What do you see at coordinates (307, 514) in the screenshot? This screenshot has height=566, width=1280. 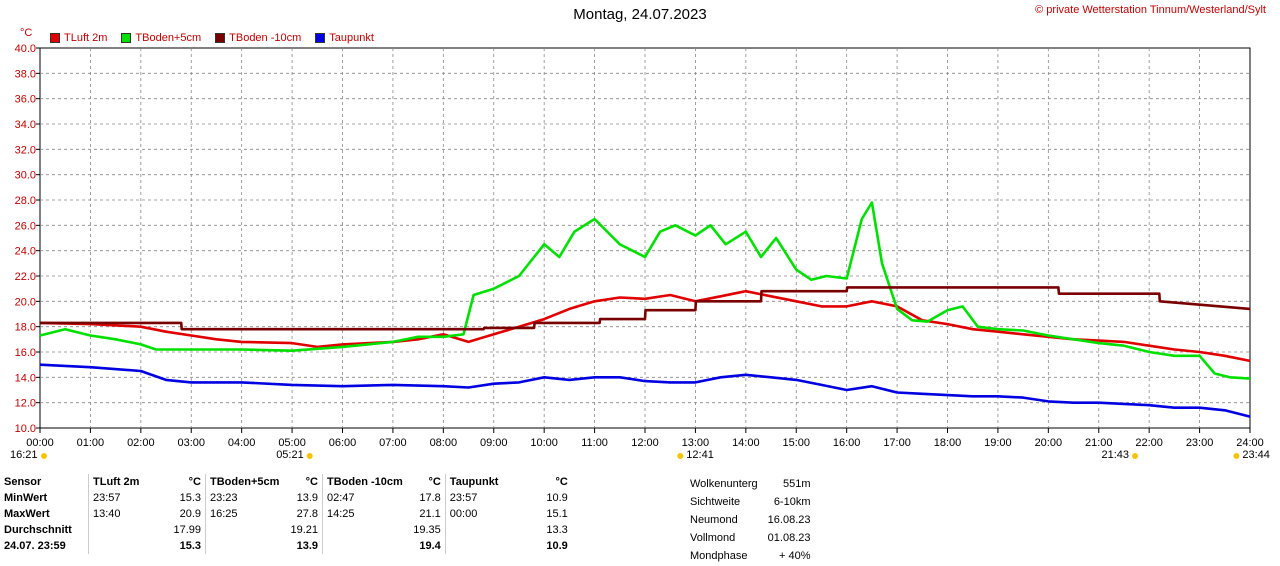 I see `stats-cell: 27.8` at bounding box center [307, 514].